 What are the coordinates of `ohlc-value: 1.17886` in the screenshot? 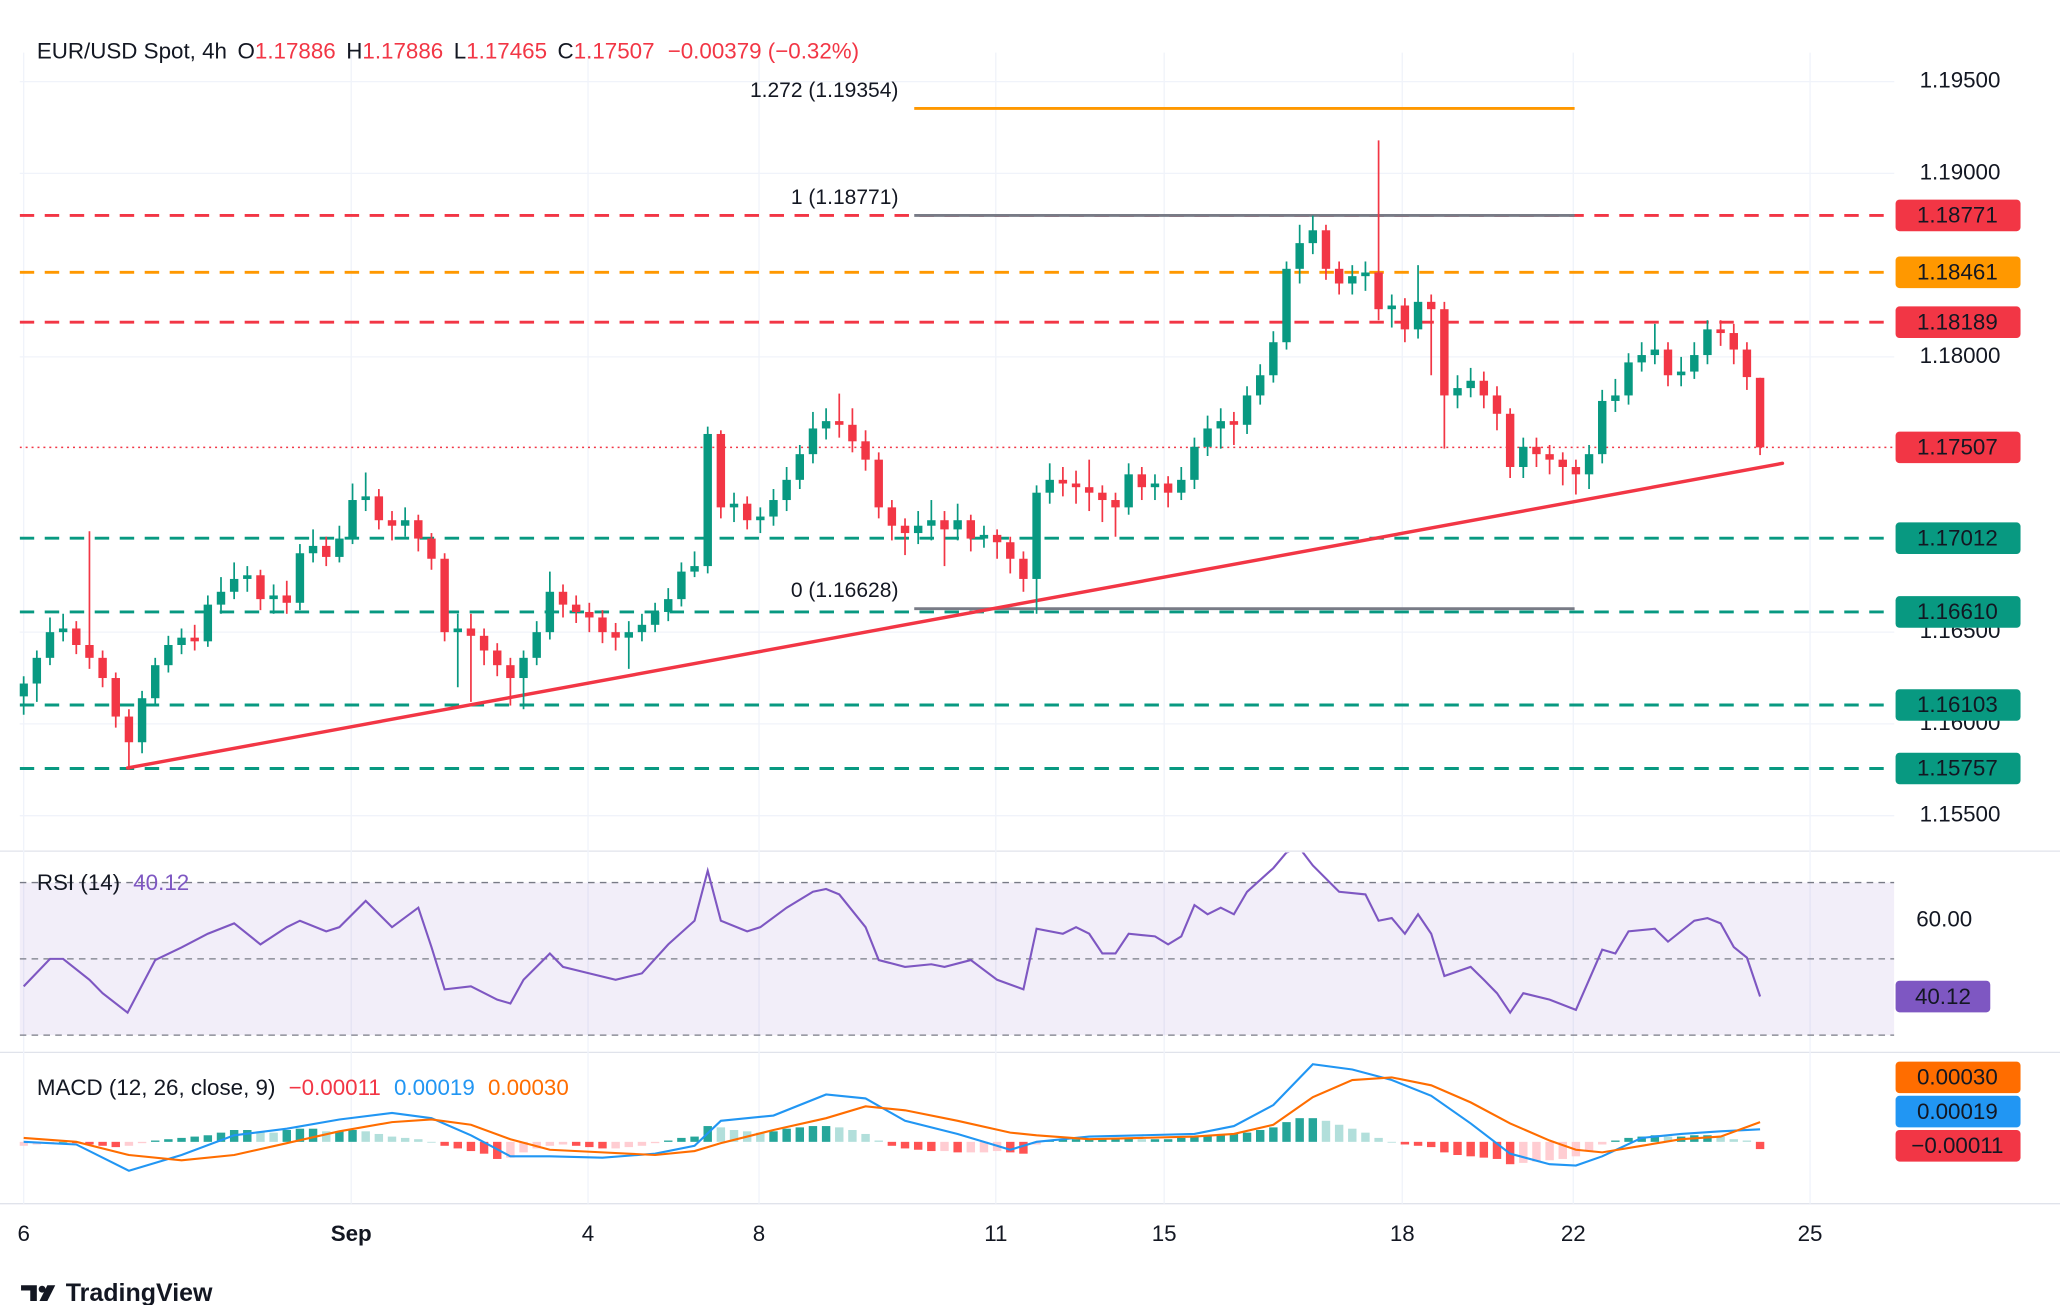 It's located at (402, 51).